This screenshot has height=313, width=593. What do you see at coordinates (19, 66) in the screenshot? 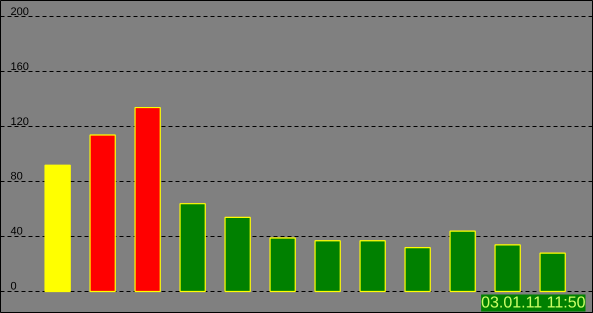
I see `y-tick-label: 160` at bounding box center [19, 66].